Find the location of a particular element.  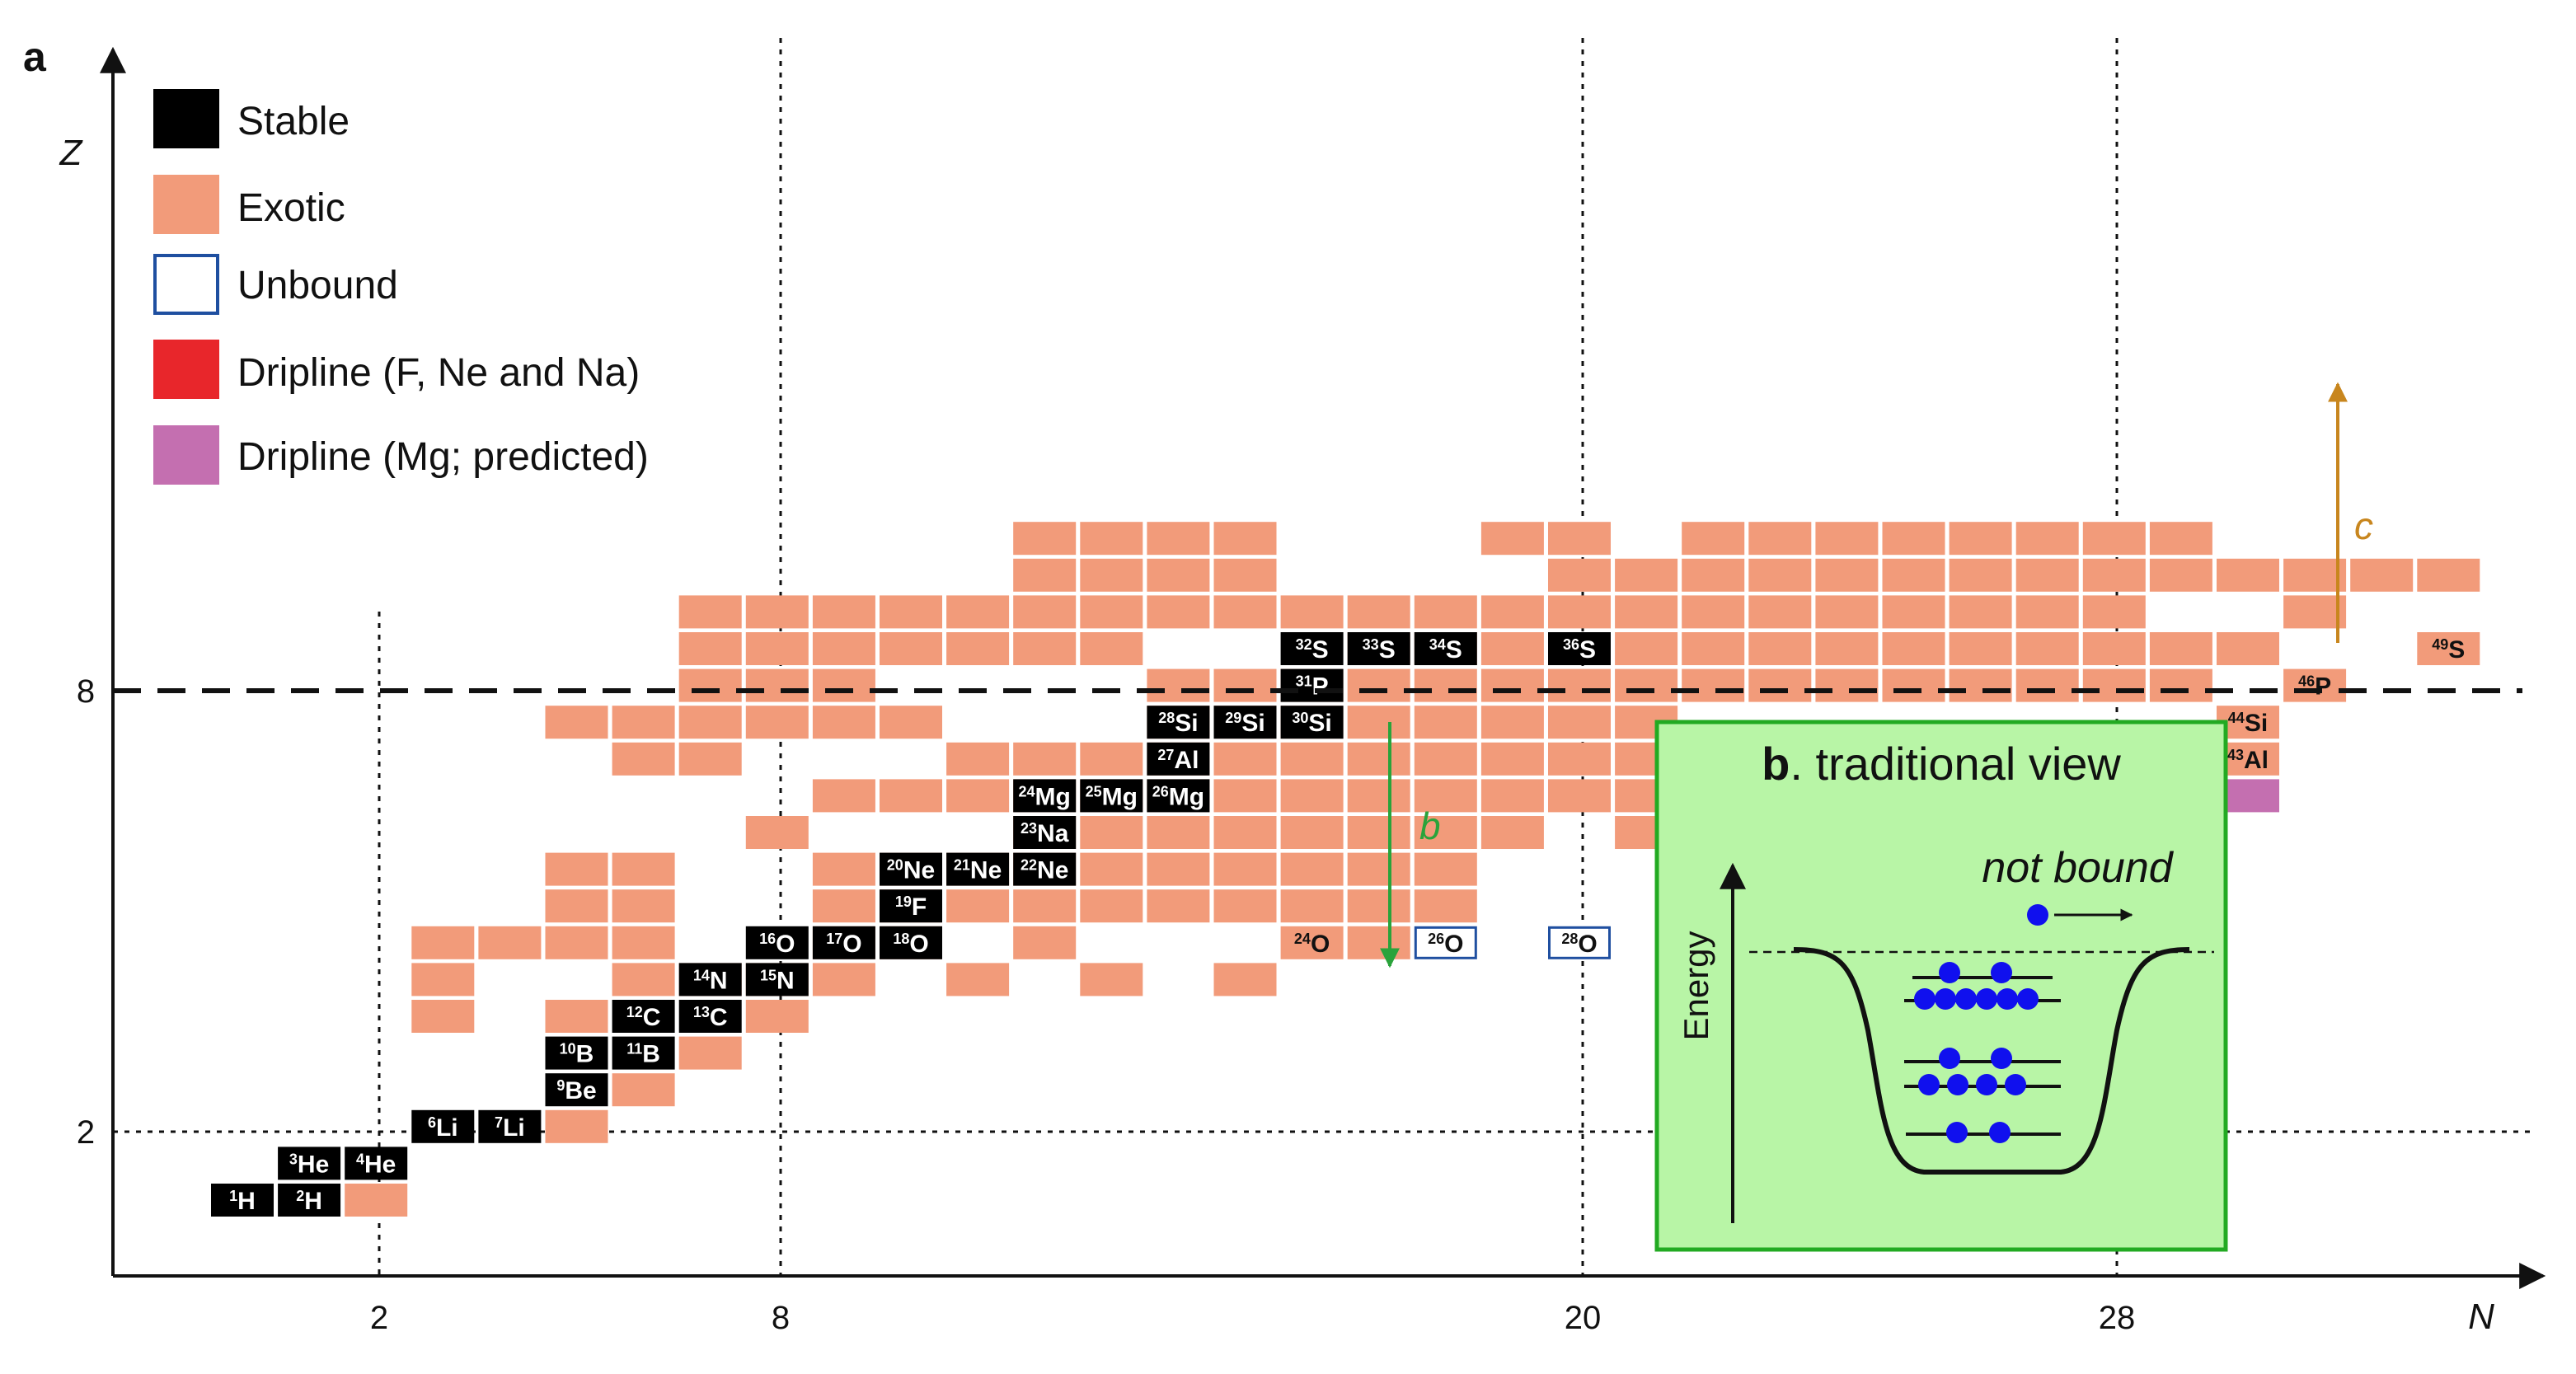

nuclide-label: 15N is located at coordinates (778, 980).